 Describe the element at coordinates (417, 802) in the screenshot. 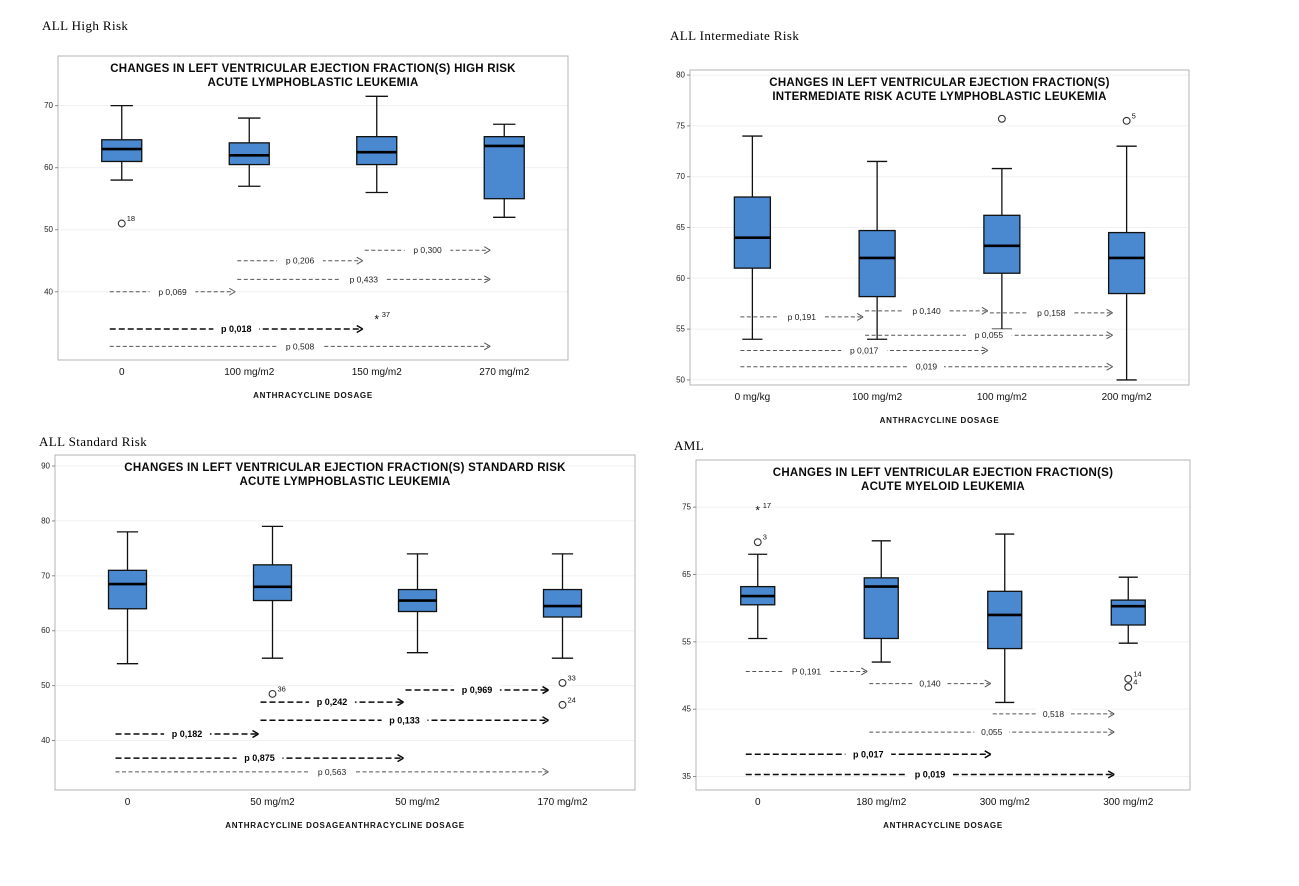

I see `category-label: 50 mg/m2` at that location.